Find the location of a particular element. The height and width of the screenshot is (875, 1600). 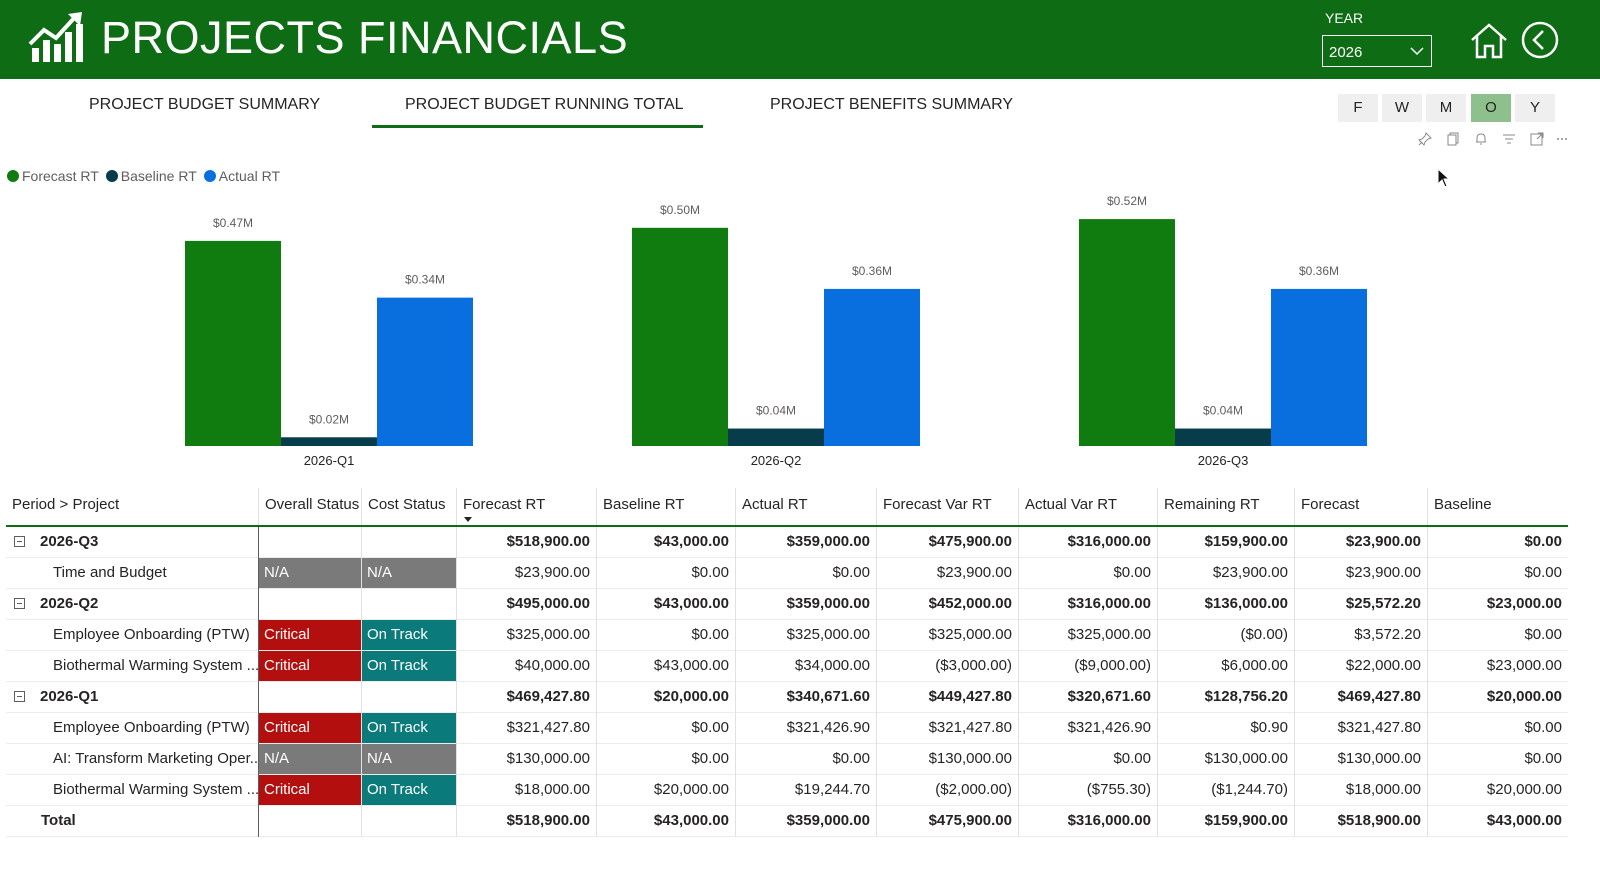

cell-actual-var-rt: $321,426.90 is located at coordinates (1109, 727).